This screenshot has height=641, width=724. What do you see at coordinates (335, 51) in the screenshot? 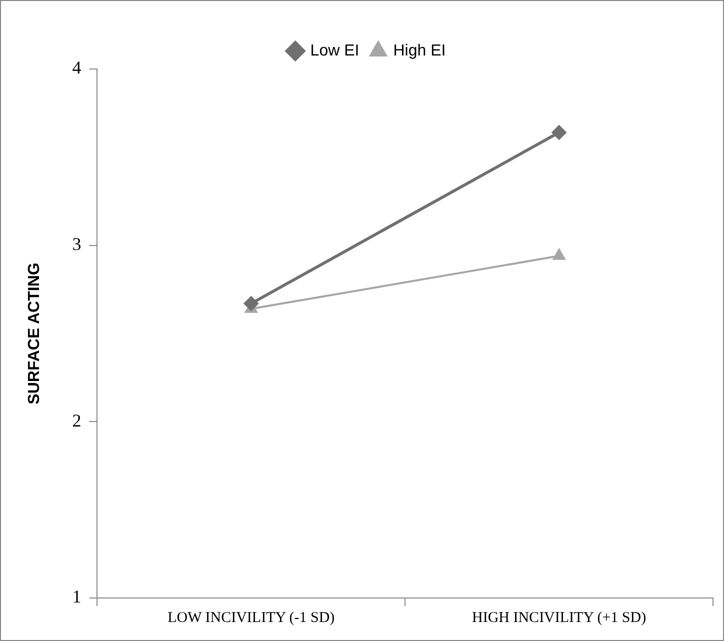
I see `legend-label: Low EI` at bounding box center [335, 51].